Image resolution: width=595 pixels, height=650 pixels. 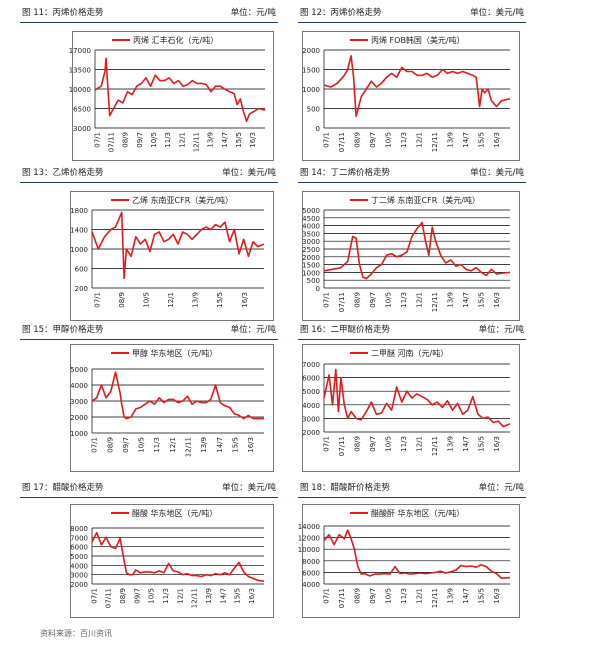 I want to click on x-tick-label: 12/1, so click(x=171, y=300).